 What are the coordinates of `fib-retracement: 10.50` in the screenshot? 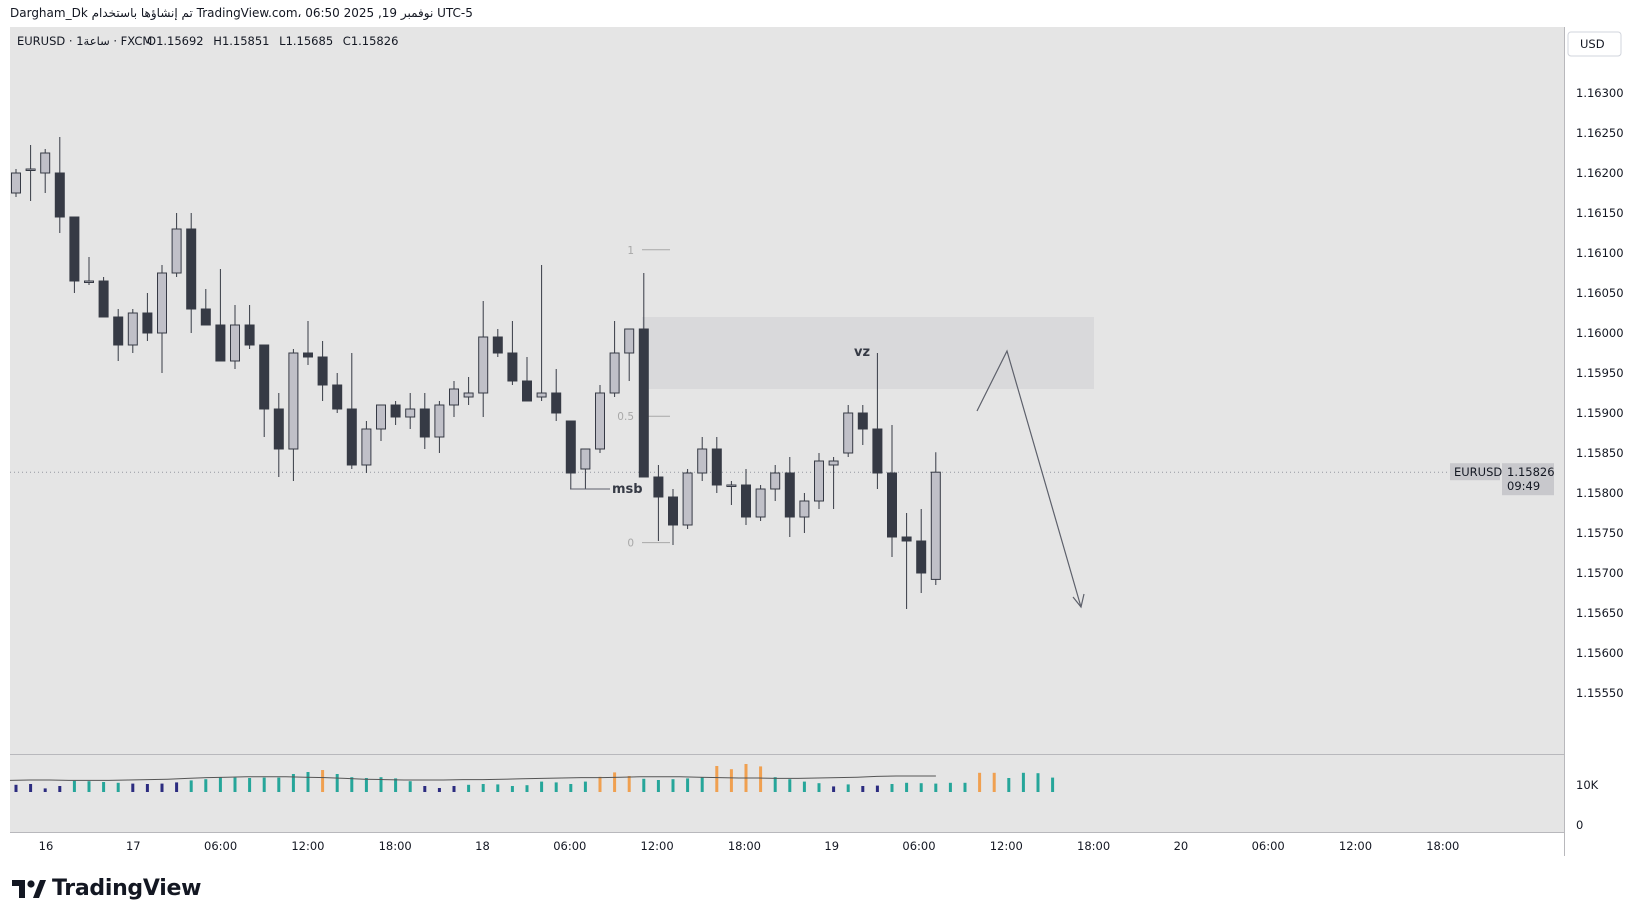 It's located at (643, 397).